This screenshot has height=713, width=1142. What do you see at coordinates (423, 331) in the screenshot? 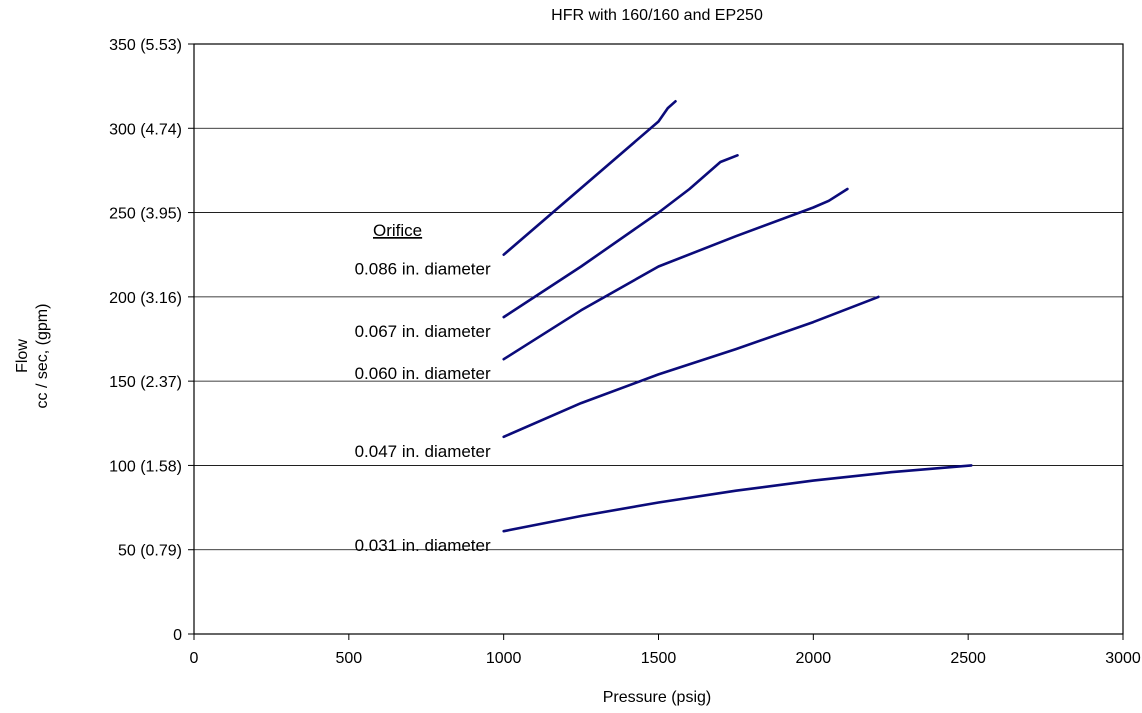
I see `series-label-2: 0.067 in. diameter` at bounding box center [423, 331].